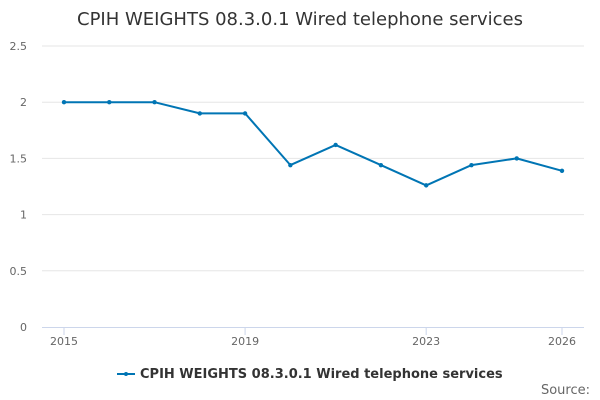  I want to click on y-tick-label: 0.5, so click(19, 271).